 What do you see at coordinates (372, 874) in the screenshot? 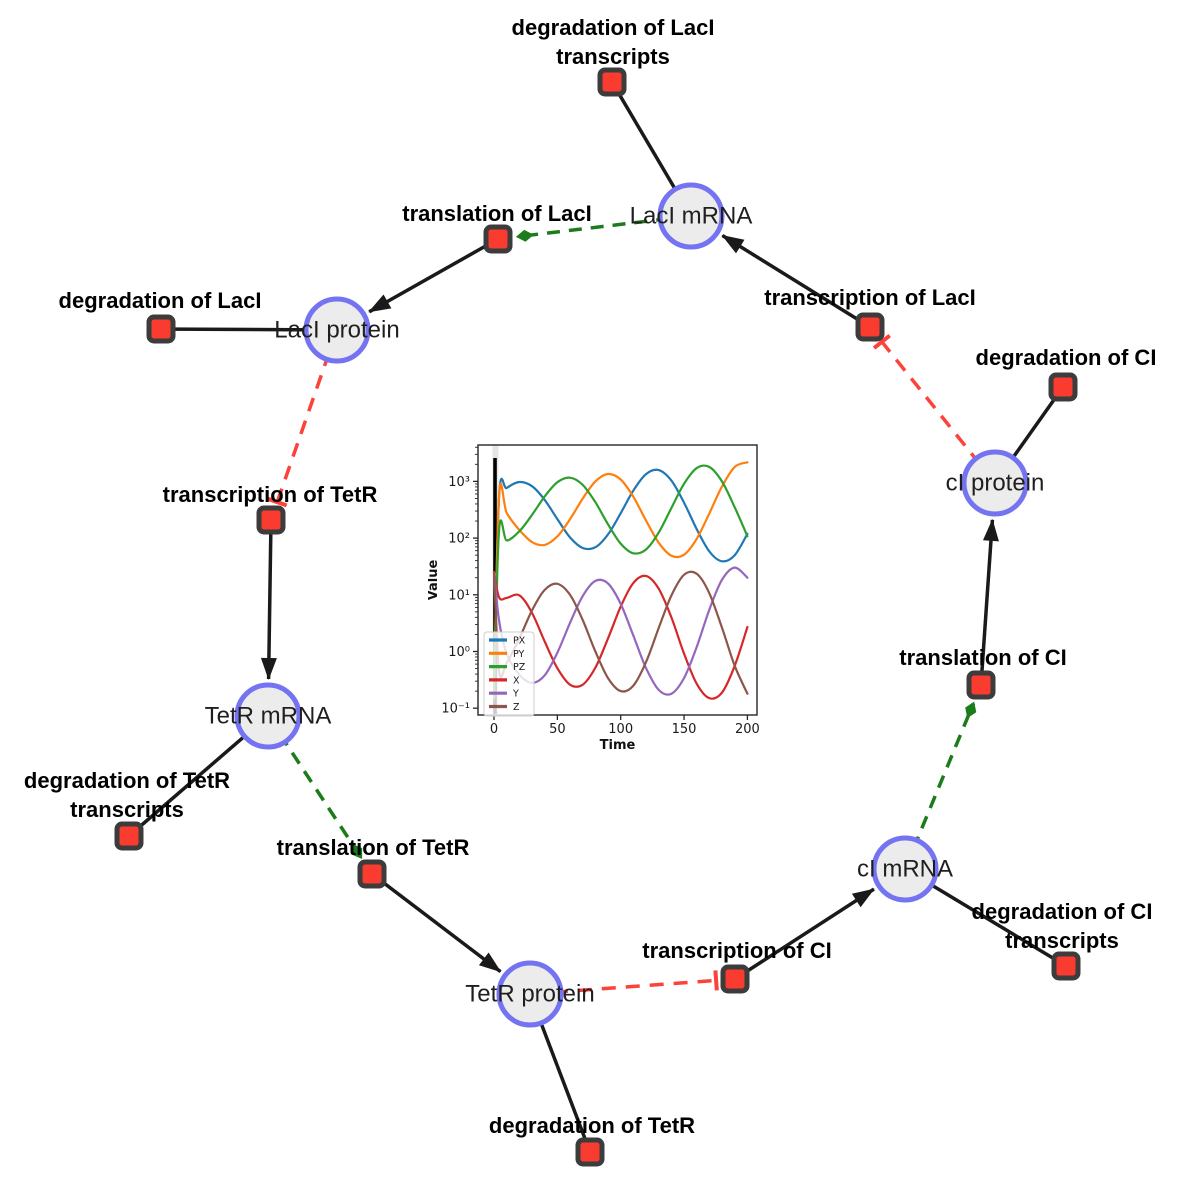
I see `reaction-node-tl_tetr` at bounding box center [372, 874].